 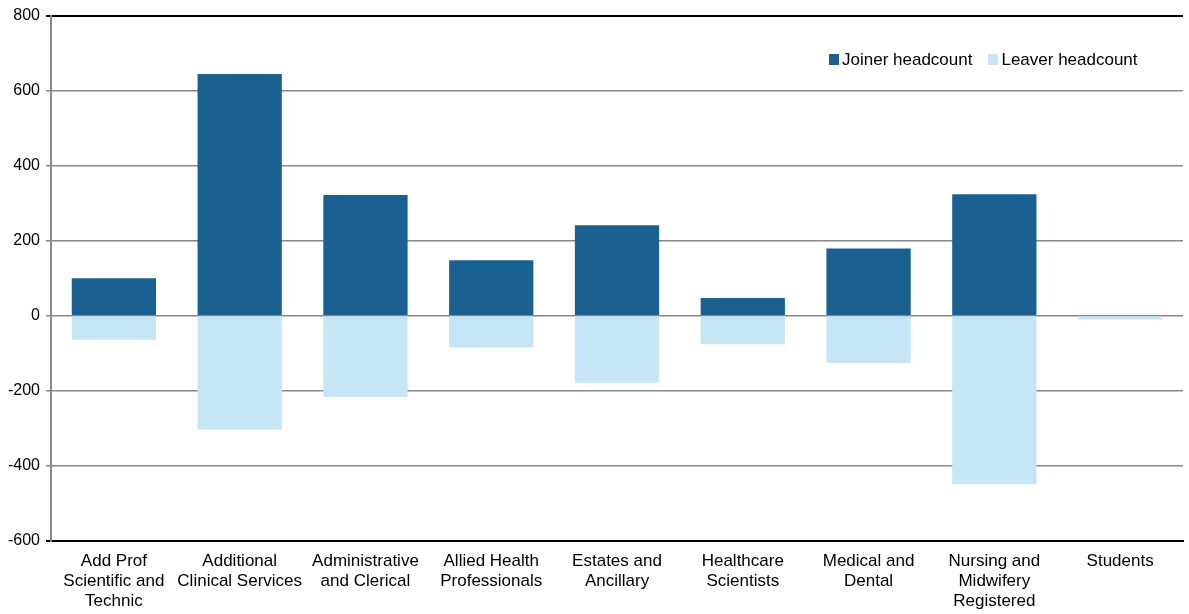 What do you see at coordinates (1069, 59) in the screenshot?
I see `legend-label: Leaver headcount` at bounding box center [1069, 59].